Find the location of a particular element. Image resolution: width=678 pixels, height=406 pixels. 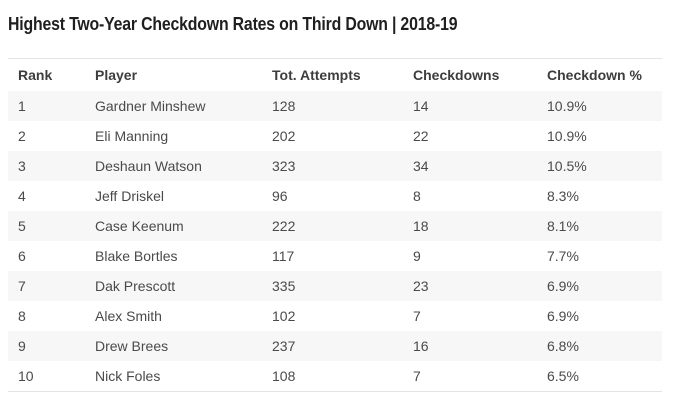

cell-checkdowns: 14 is located at coordinates (421, 106).